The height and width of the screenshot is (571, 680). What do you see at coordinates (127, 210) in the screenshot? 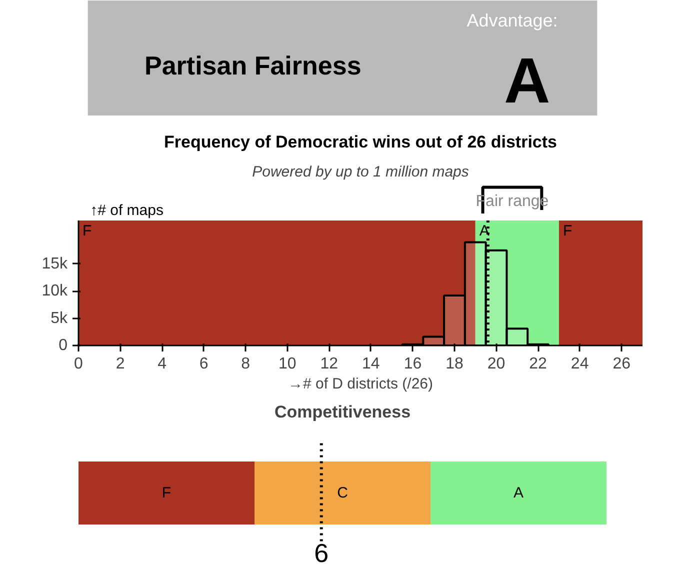
I see `y-axis-title: ↑# of maps` at bounding box center [127, 210].